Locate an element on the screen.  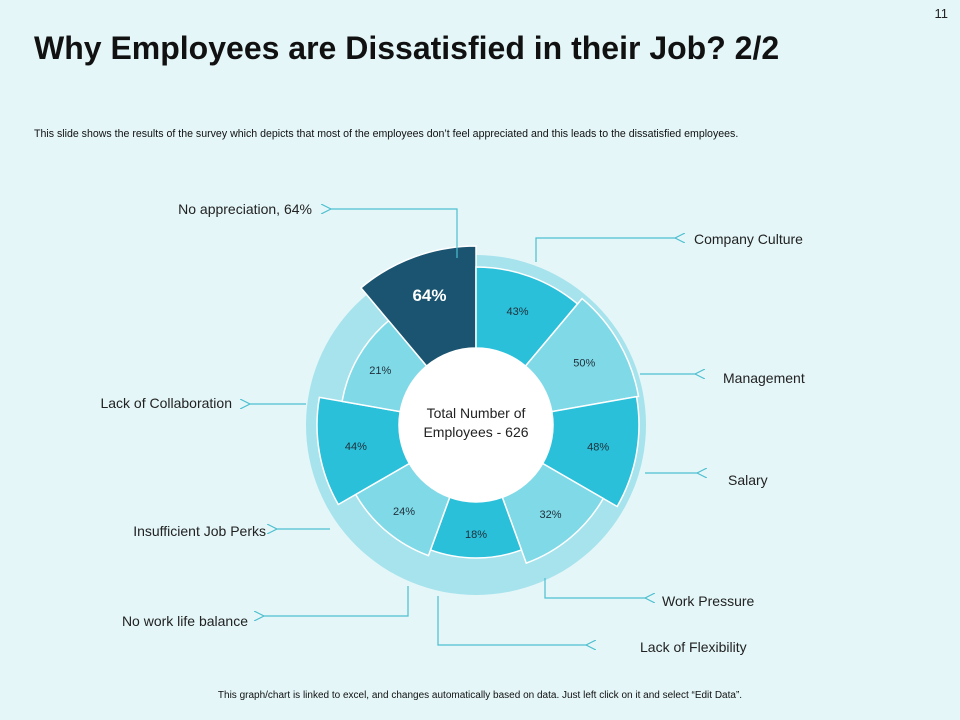
leader-line-no-appreciation is located at coordinates (394, 233).